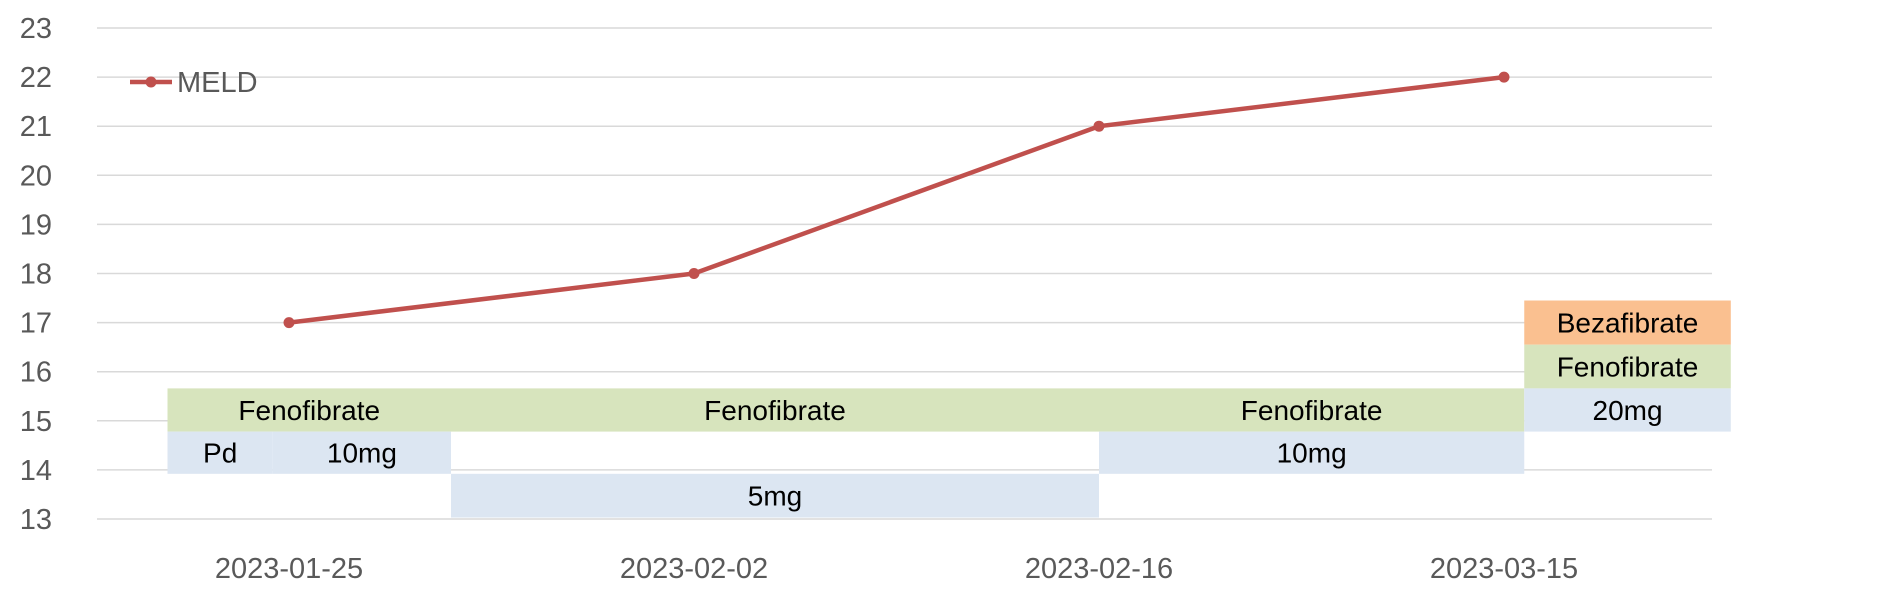 Image resolution: width=1885 pixels, height=601 pixels. I want to click on y-tick-label: 21, so click(36, 127).